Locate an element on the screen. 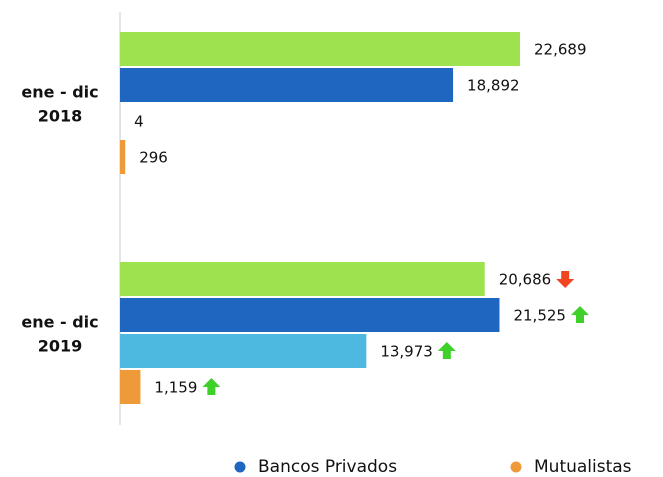 The height and width of the screenshot is (477, 663). legend-label: Bancos Privados is located at coordinates (327, 467).